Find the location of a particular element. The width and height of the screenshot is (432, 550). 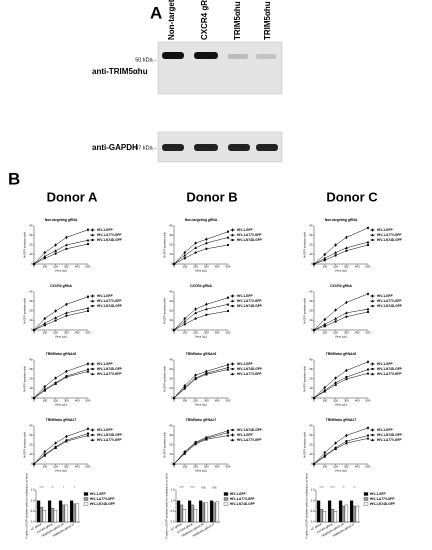

y-tick-label: 0 is located at coordinates (172, 330).